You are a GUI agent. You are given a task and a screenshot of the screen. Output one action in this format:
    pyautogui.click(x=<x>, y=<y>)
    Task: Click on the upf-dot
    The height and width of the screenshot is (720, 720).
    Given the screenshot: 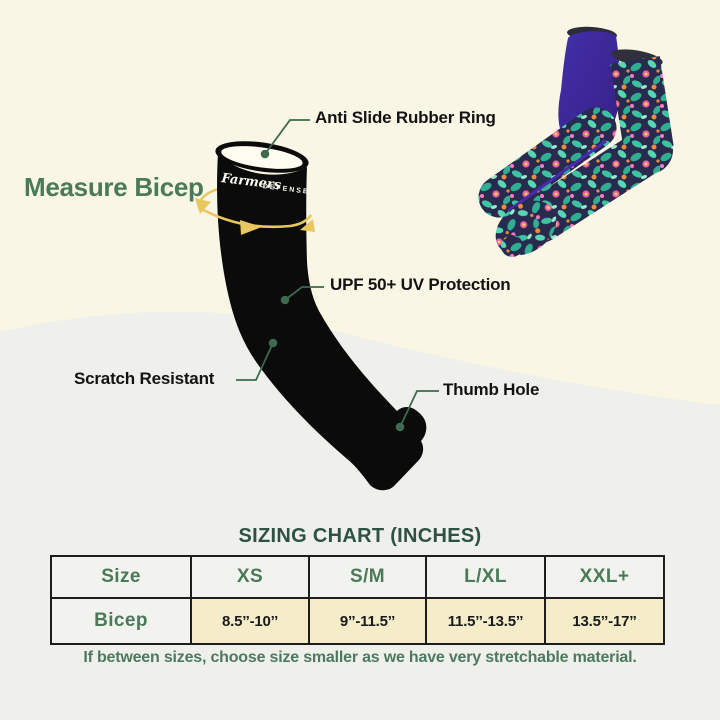 What is the action you would take?
    pyautogui.click(x=285, y=300)
    